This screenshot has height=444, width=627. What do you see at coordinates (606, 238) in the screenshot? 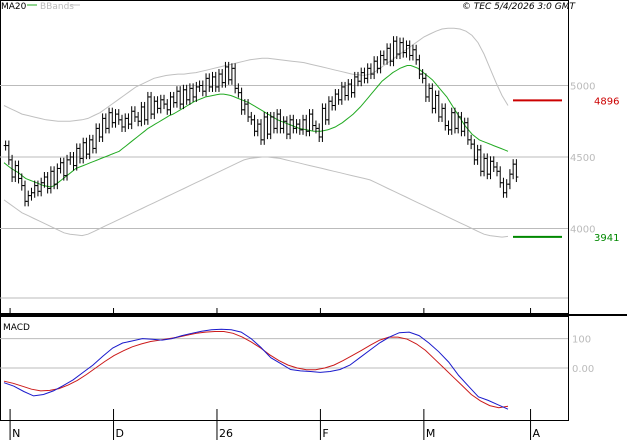
I see `support-level-label: 3941` at bounding box center [606, 238].